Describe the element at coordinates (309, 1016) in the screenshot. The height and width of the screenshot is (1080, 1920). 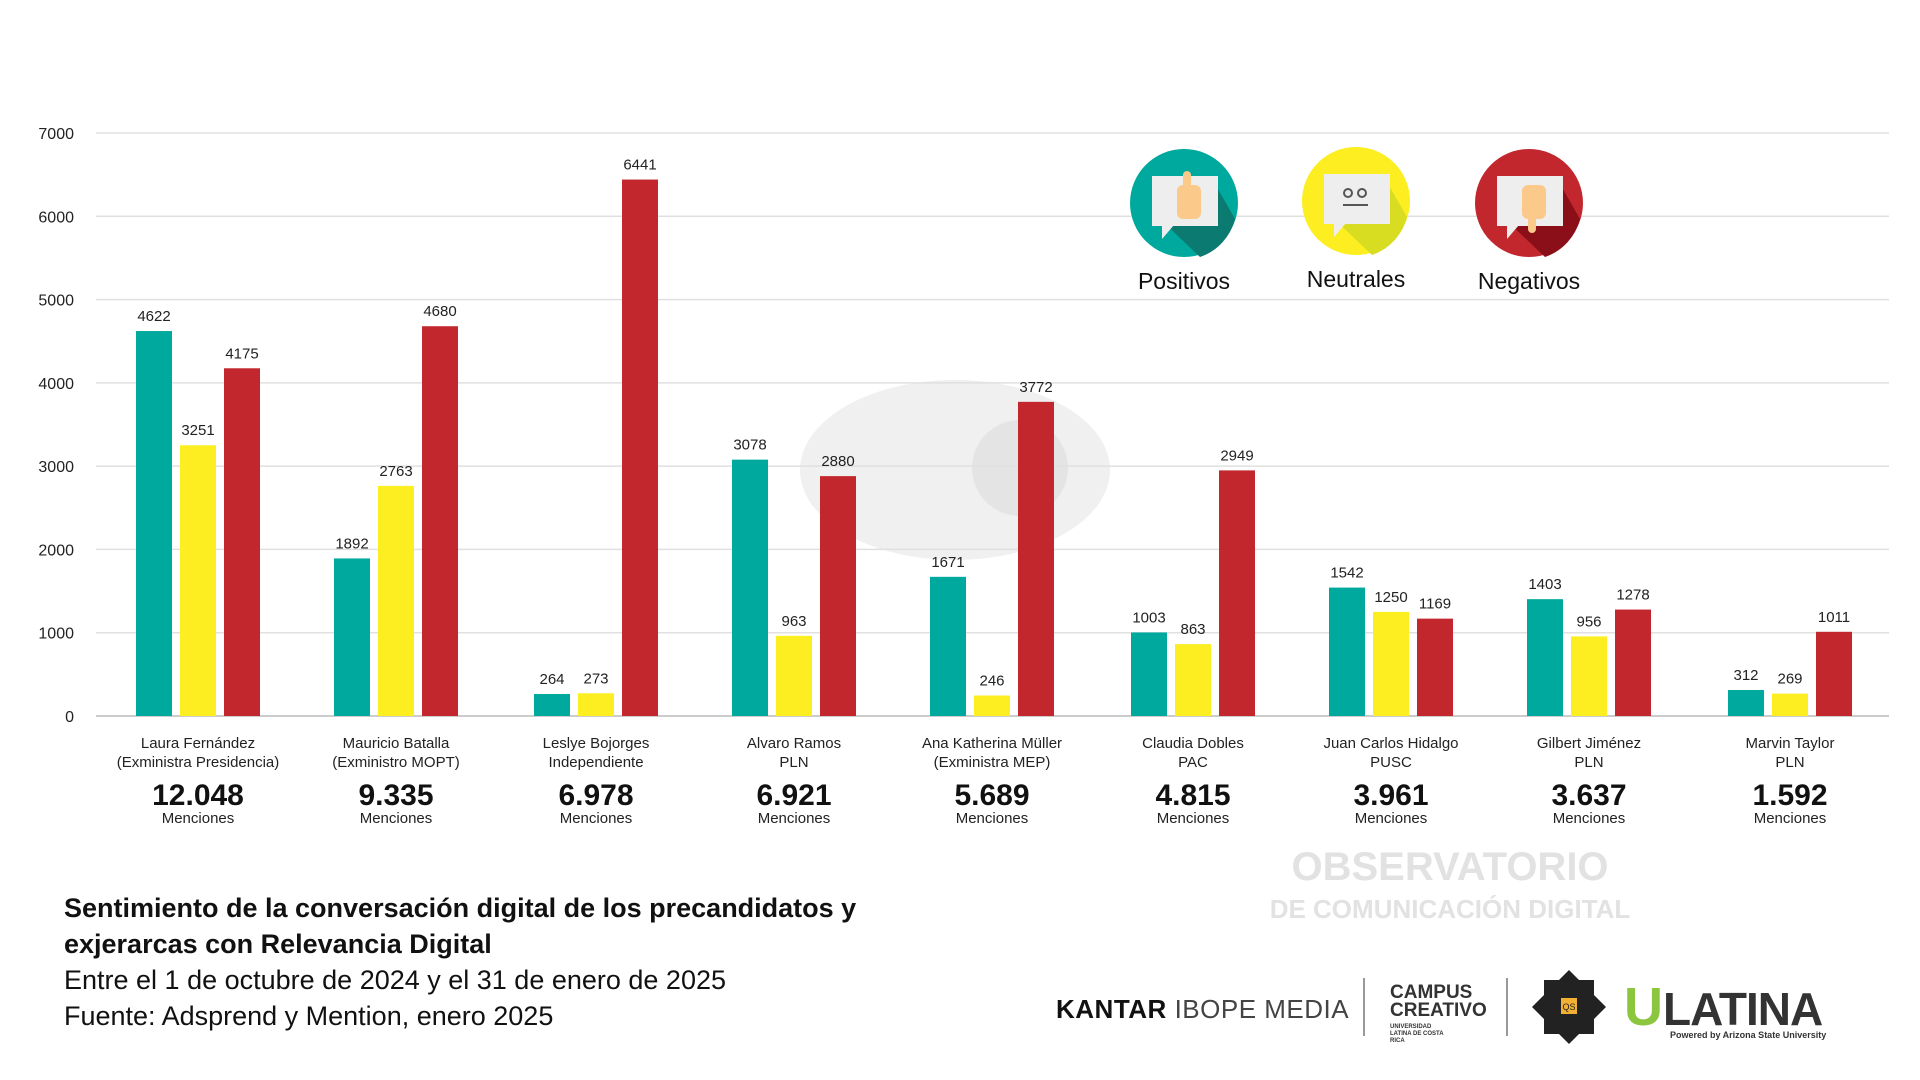
I see `source: Fuente: Adsprend y Mention, enero 2025` at that location.